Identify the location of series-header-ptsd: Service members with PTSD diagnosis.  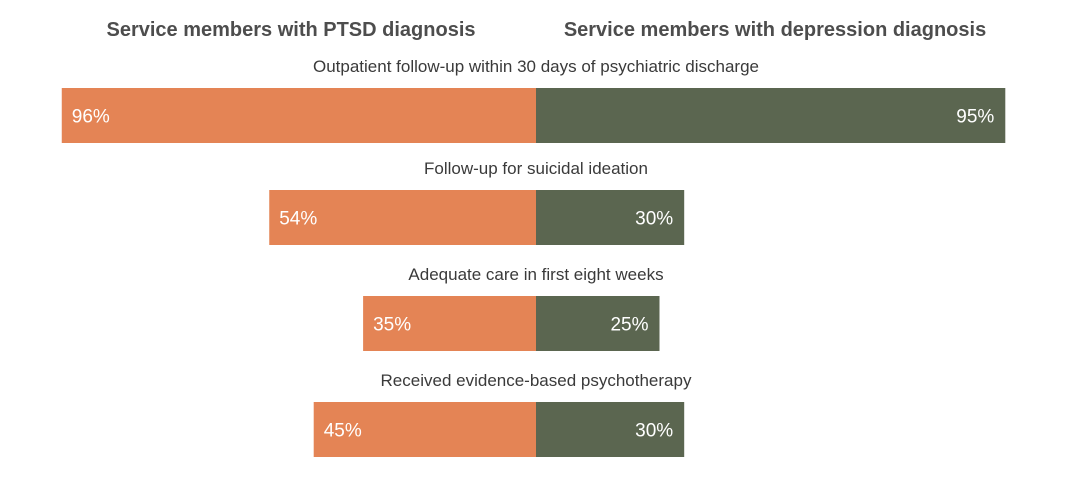
(290, 30).